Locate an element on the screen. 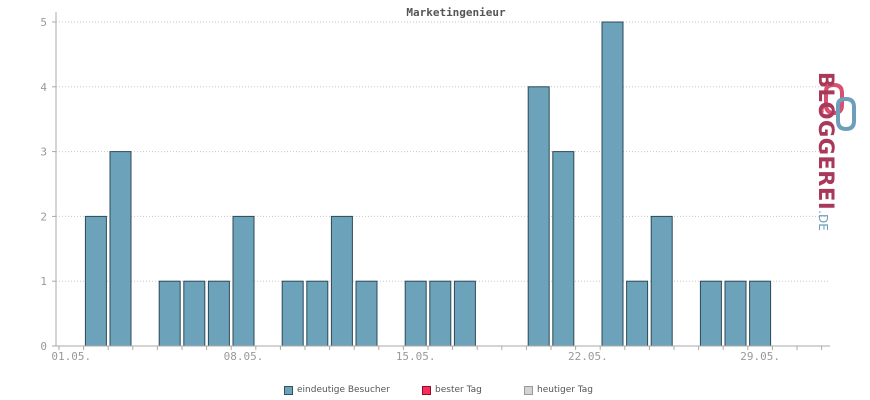 The height and width of the screenshot is (400, 870). legend-label-heutiger-tag: heutiger Tag is located at coordinates (565, 390).